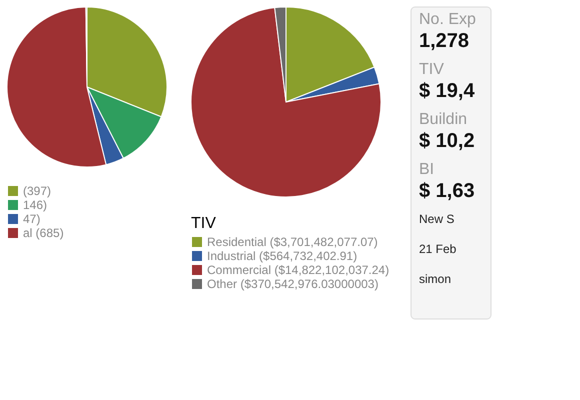 The height and width of the screenshot is (400, 580). I want to click on legend-label: (397), so click(37, 191).